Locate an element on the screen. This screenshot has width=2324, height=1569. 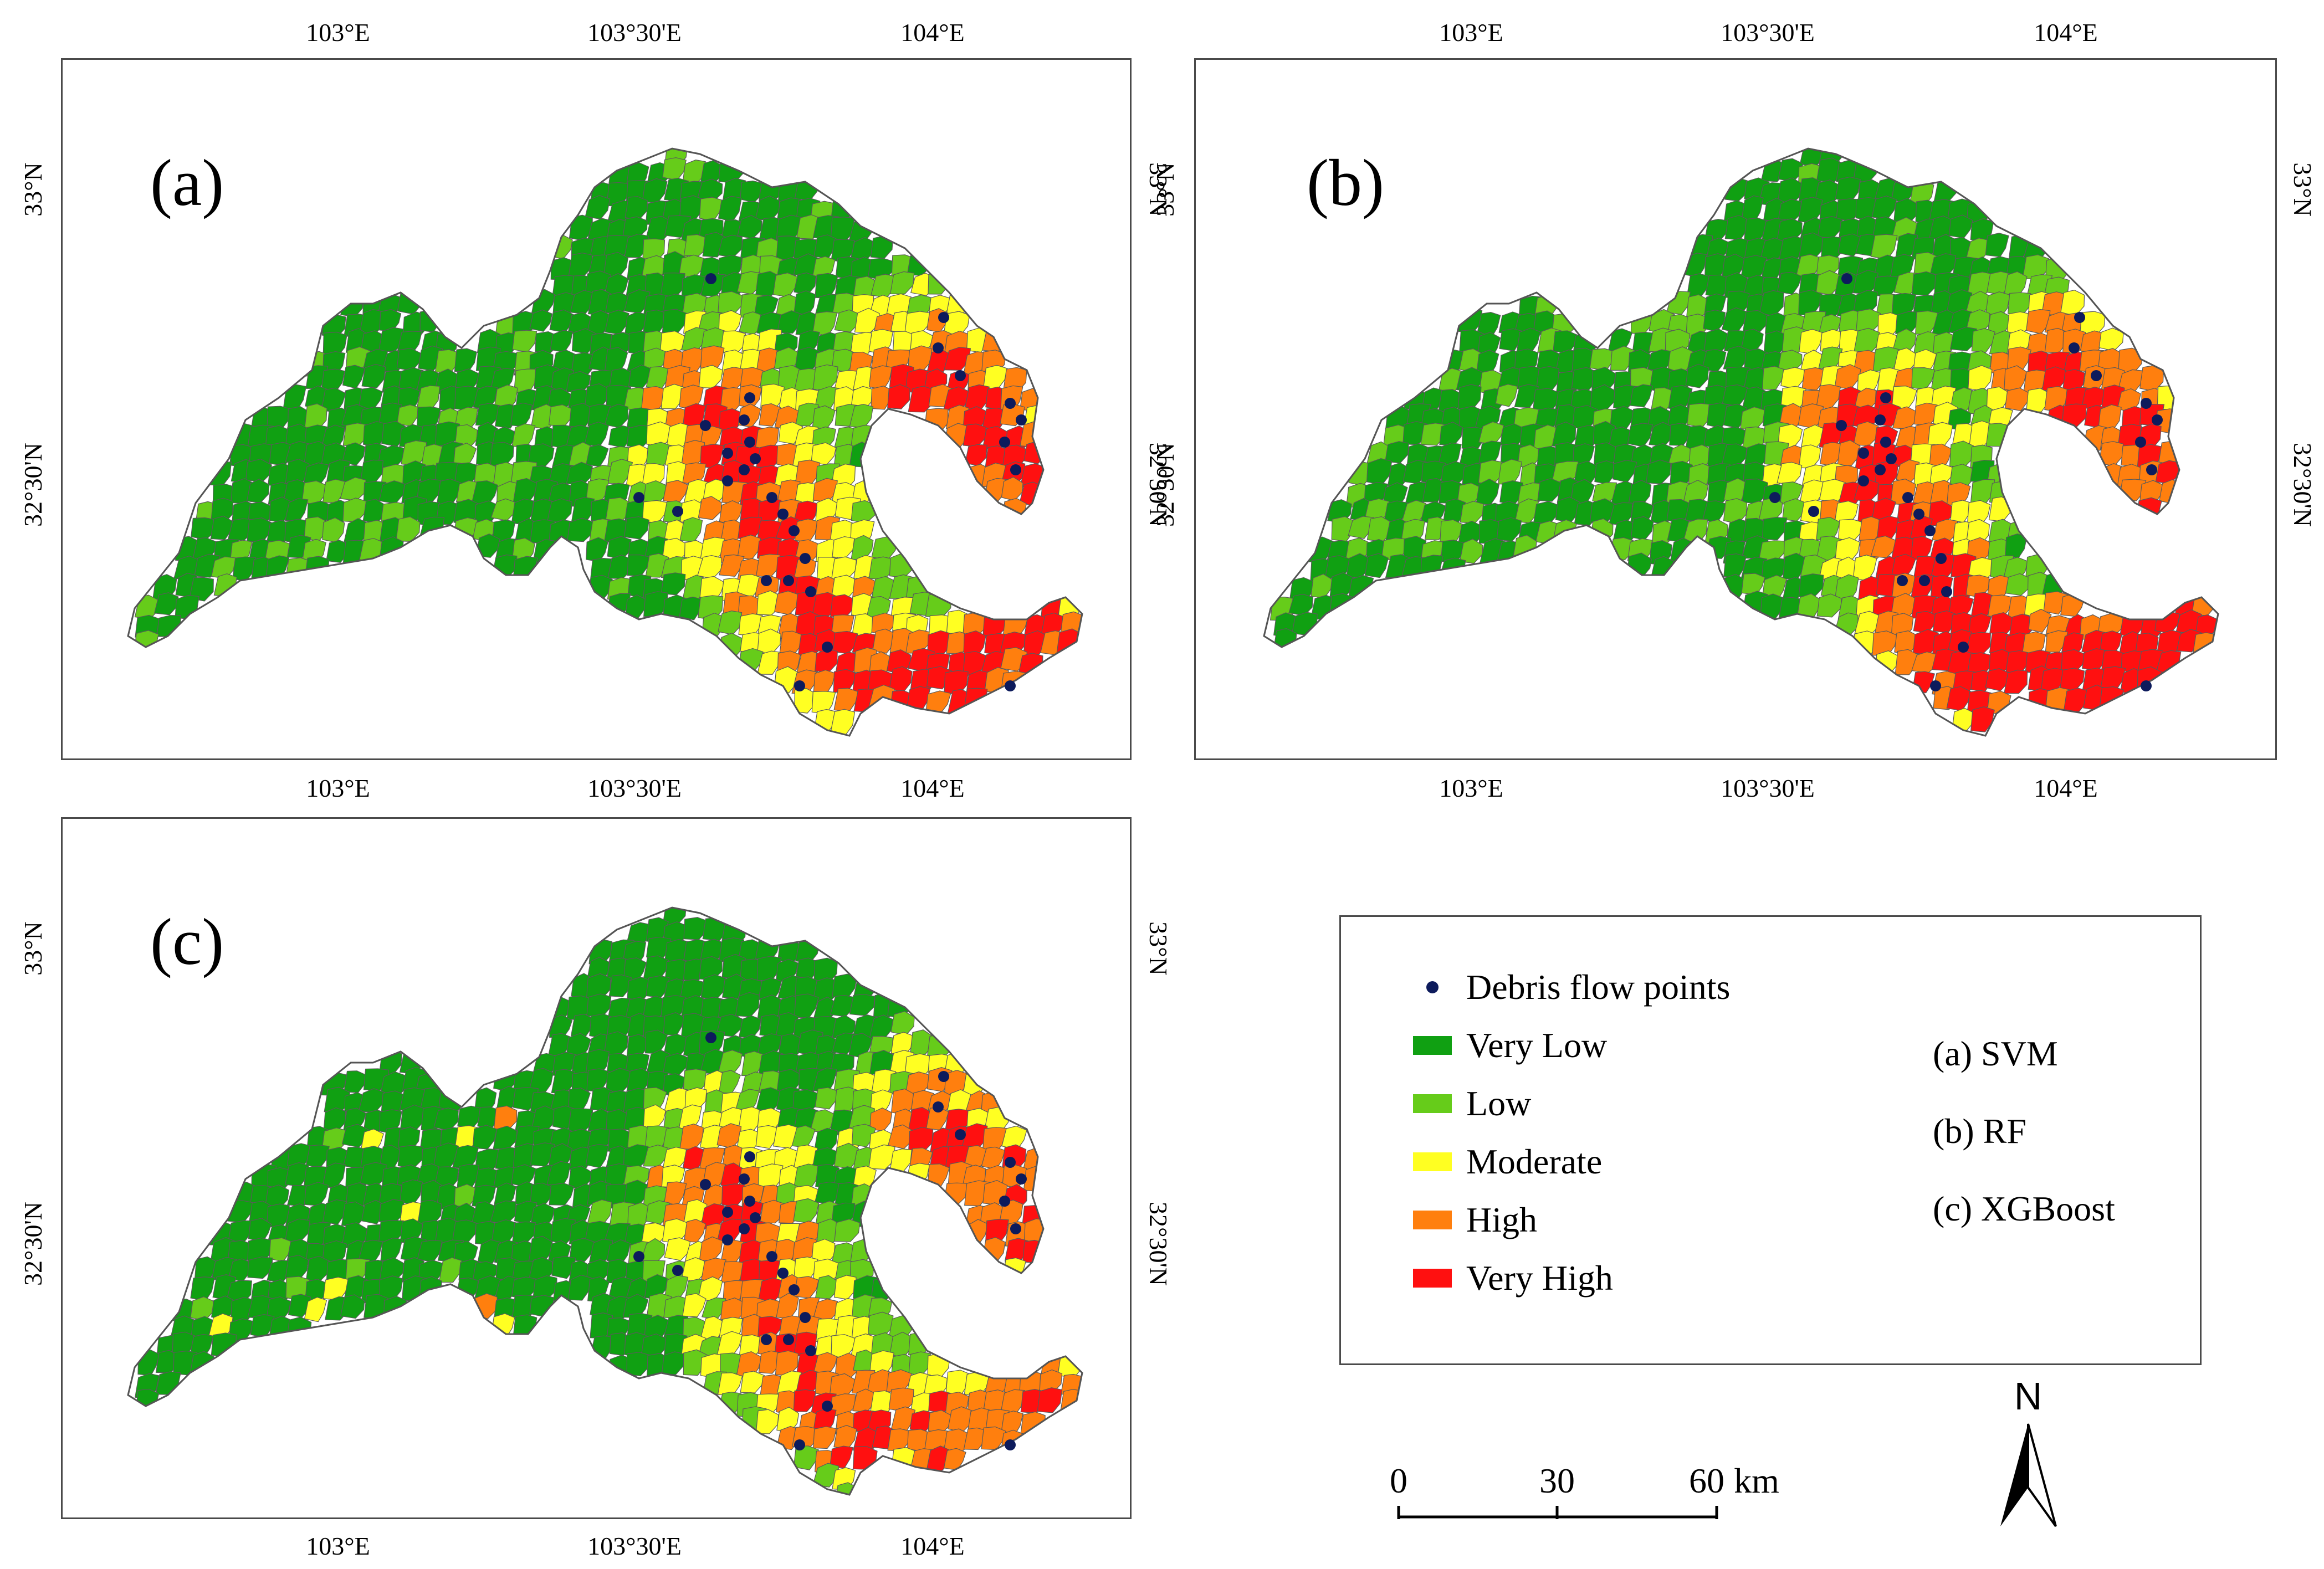
lon-tick-a-top-104: 104°E is located at coordinates (932, 32).